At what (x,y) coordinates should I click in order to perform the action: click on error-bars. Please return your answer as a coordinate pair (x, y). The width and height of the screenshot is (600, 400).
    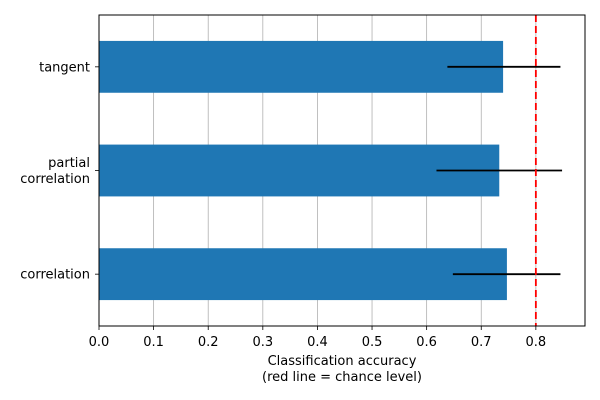
    Looking at the image, I should click on (499, 170).